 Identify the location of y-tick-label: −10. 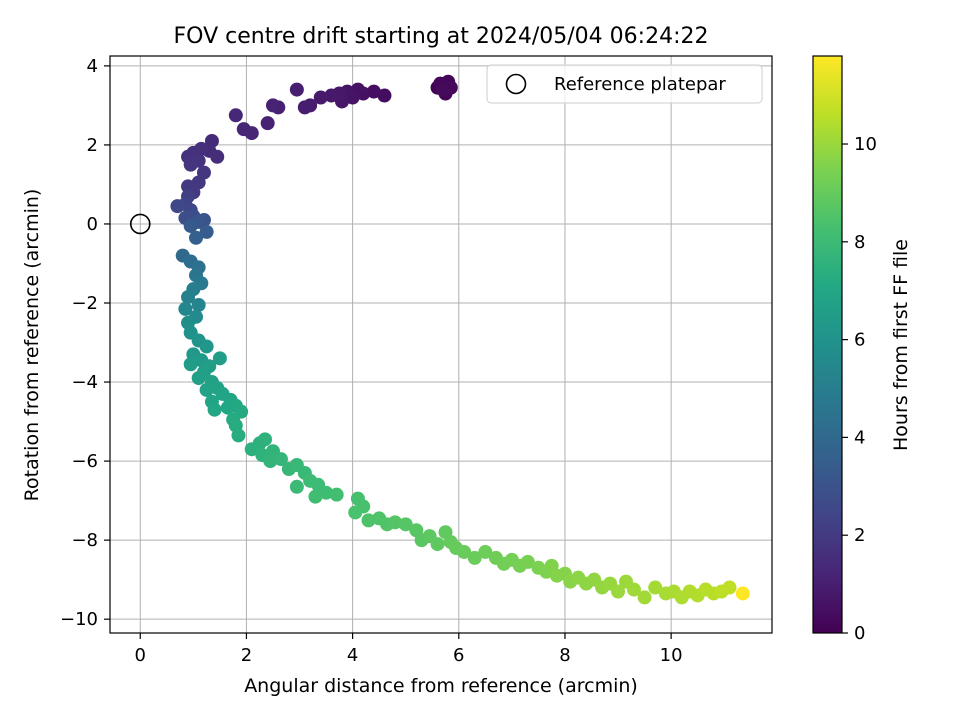
(79, 619).